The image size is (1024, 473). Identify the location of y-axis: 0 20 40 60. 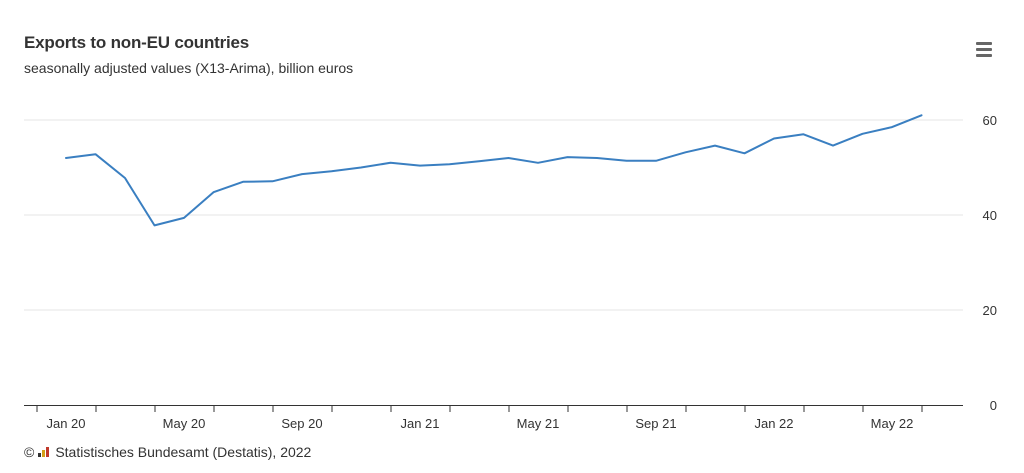
(990, 263).